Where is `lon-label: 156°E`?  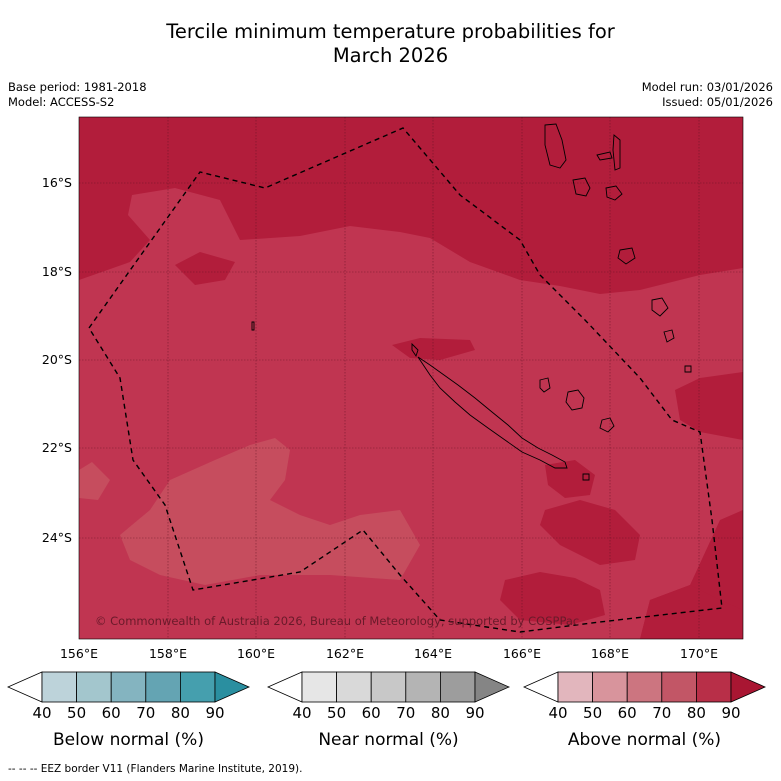 lon-label: 156°E is located at coordinates (78, 653).